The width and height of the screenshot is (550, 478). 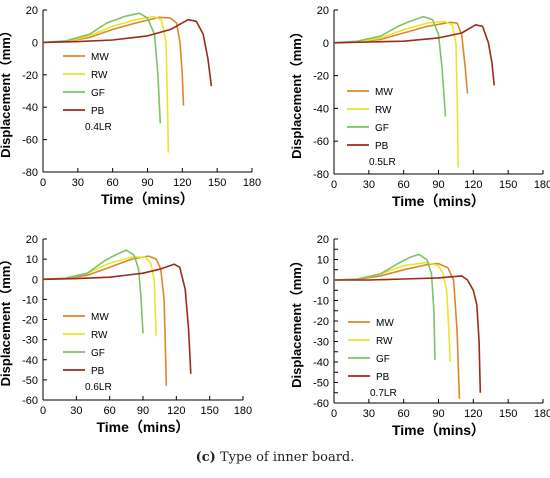 What do you see at coordinates (371, 127) in the screenshot?
I see `legend: MW RW GF PB 0.5LR` at bounding box center [371, 127].